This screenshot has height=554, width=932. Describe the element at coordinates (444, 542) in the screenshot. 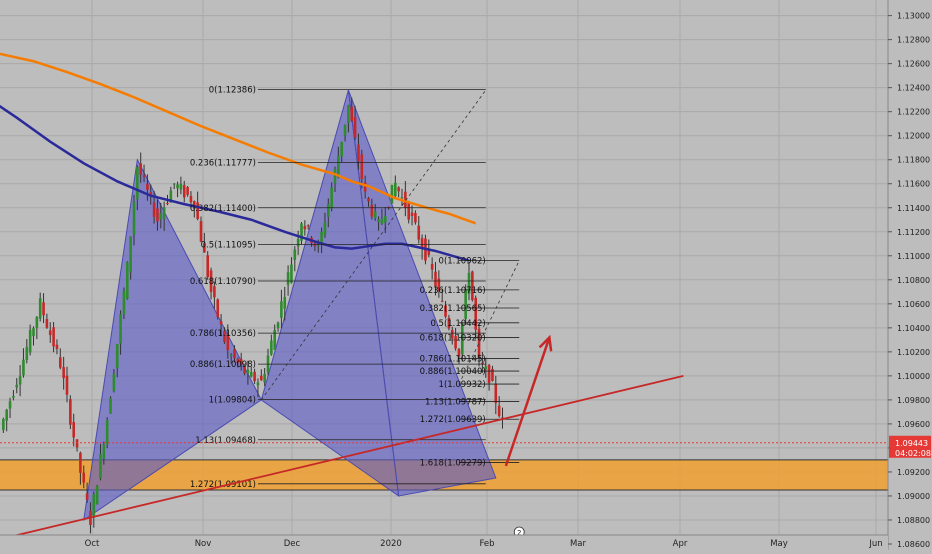

I see `time-axis: Oct Nov Dec 2020 Feb Mar Apr May Jun` at that location.